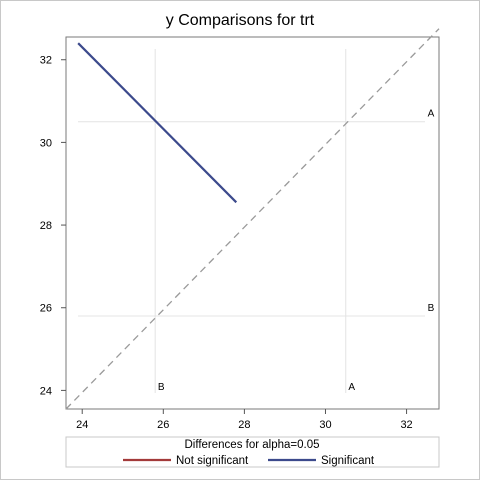  What do you see at coordinates (82, 425) in the screenshot?
I see `x-tick-label: 24` at bounding box center [82, 425].